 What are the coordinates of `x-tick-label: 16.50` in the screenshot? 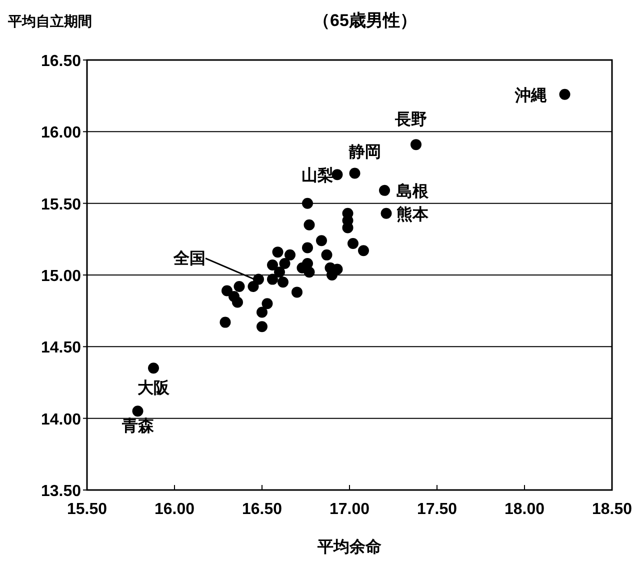 It's located at (262, 509).